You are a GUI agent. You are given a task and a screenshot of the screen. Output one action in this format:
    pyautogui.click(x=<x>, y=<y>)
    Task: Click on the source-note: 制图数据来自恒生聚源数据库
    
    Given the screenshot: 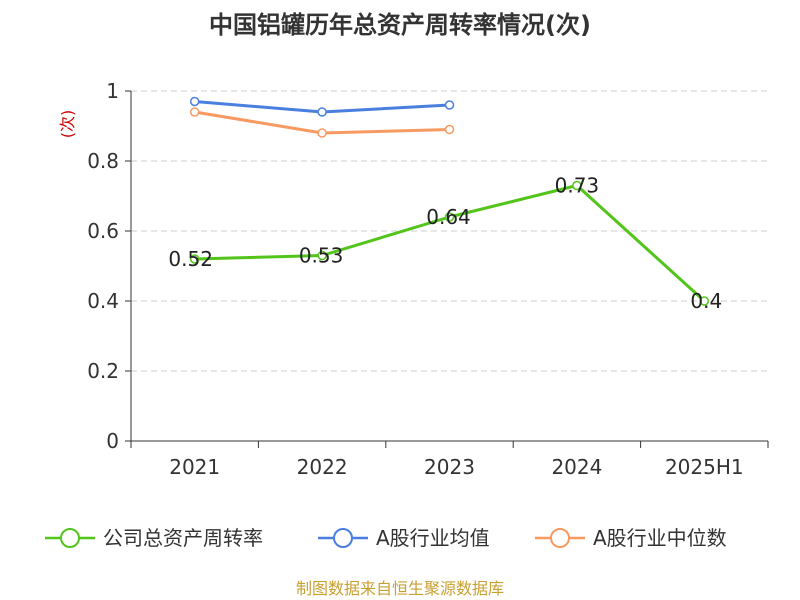 What is the action you would take?
    pyautogui.click(x=400, y=588)
    